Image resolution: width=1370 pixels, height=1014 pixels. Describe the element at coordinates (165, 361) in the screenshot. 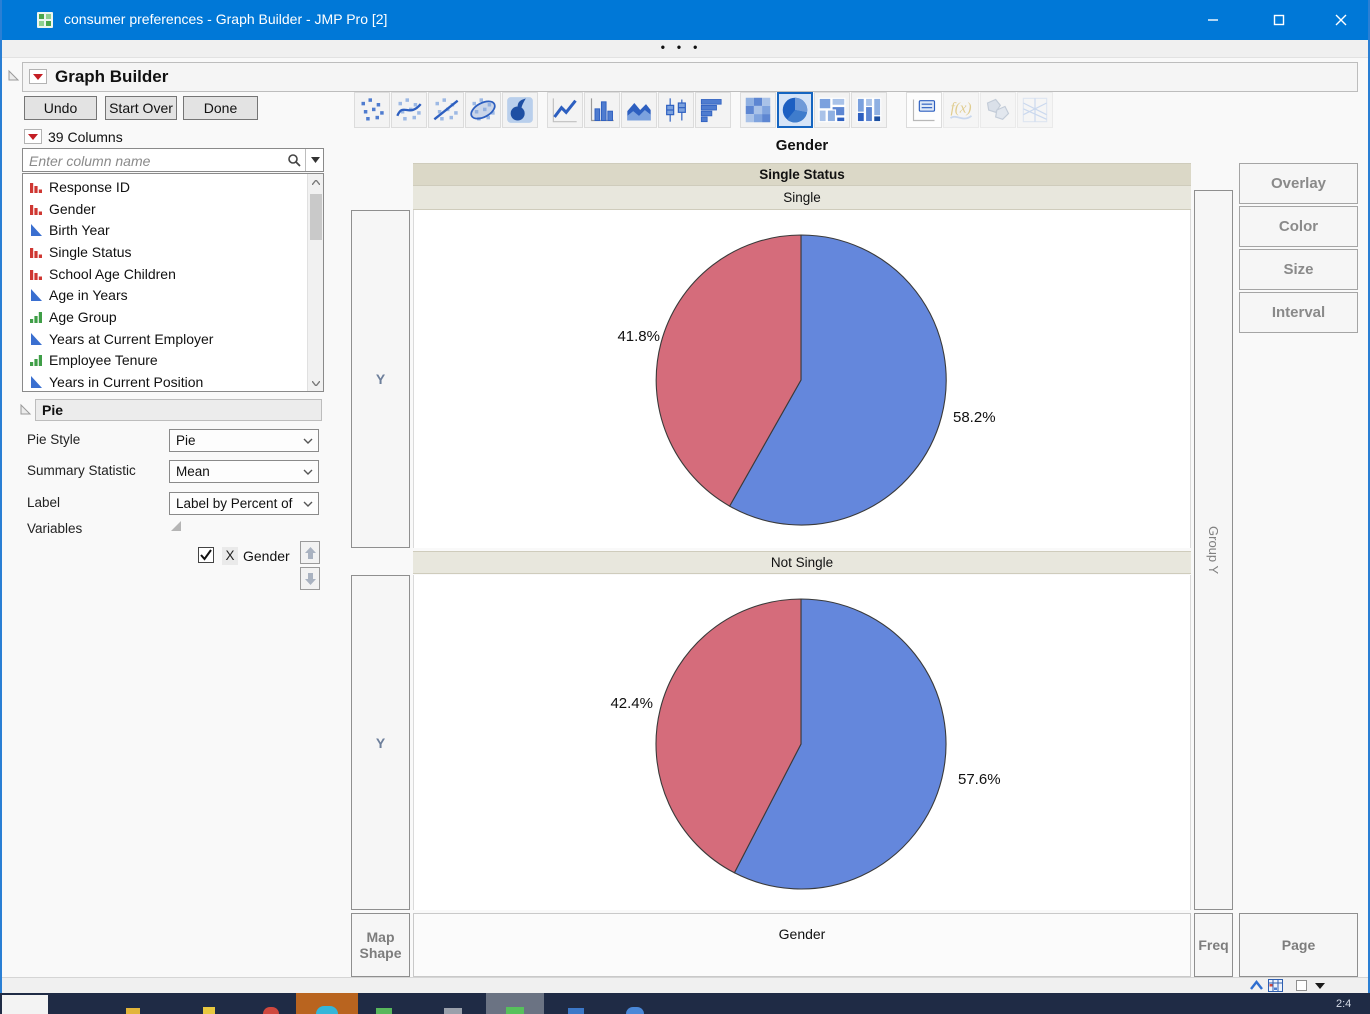

I see `column-list-item: Employee Tenure` at that location.